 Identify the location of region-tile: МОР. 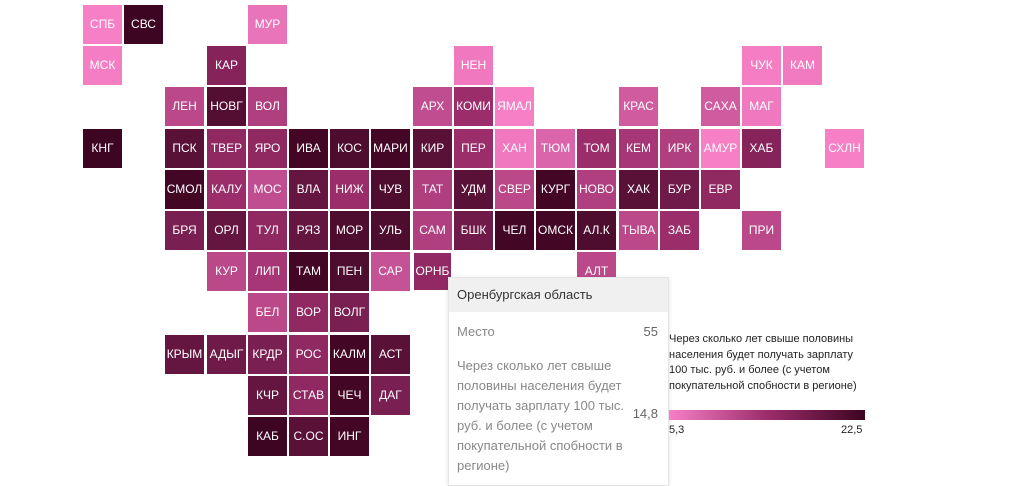
(349, 230).